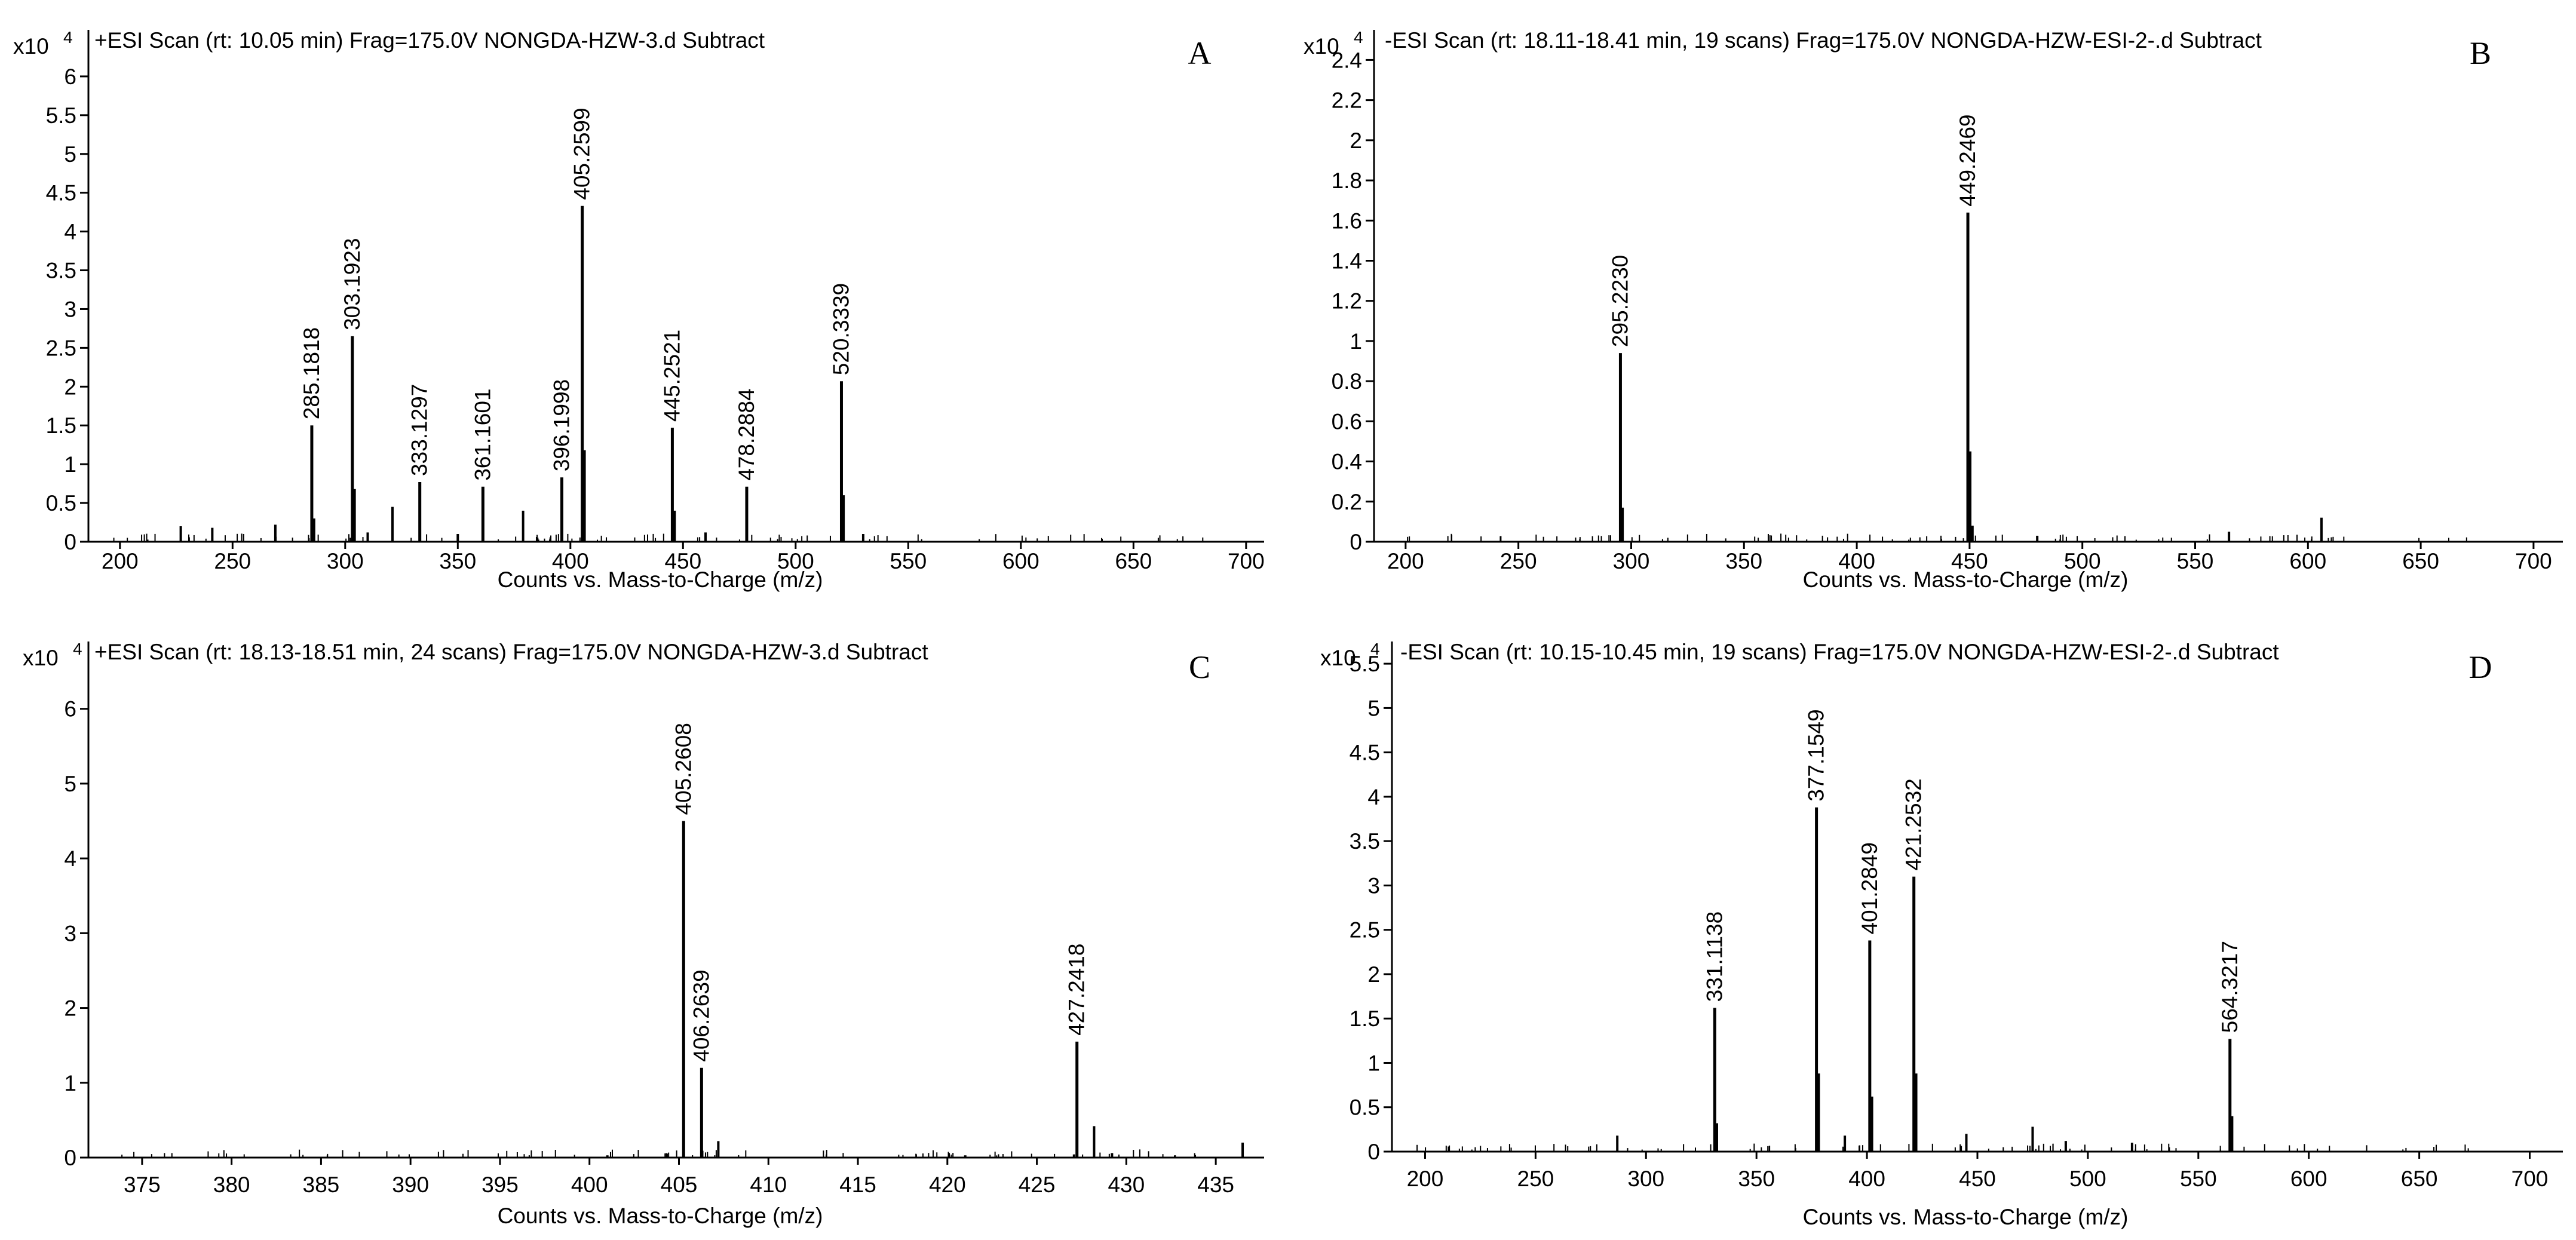 Image resolution: width=2576 pixels, height=1240 pixels. I want to click on peak-label: 303.1923, so click(352, 284).